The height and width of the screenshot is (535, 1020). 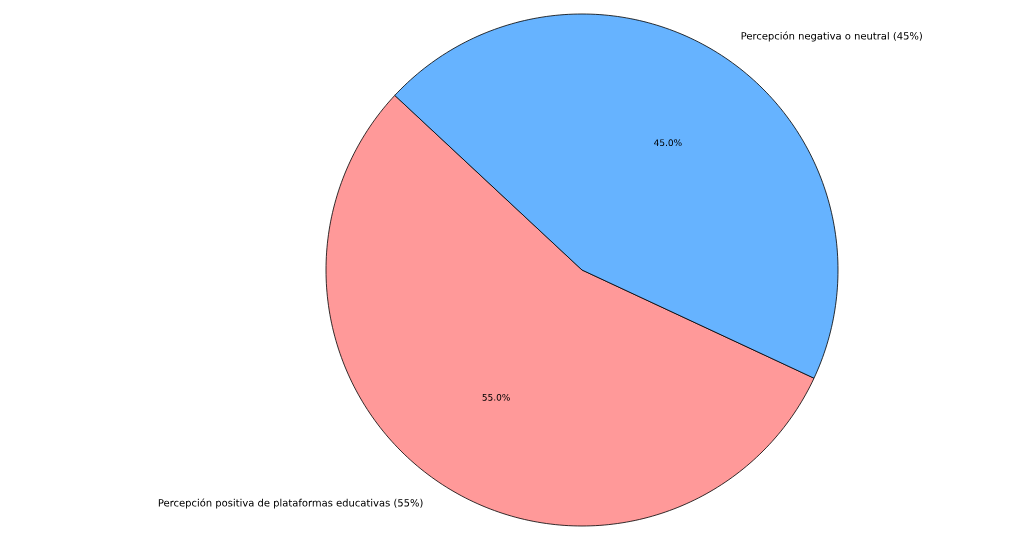 What do you see at coordinates (290, 503) in the screenshot?
I see `slice-label: Percepción positiva de plataformas educativas (55%)` at bounding box center [290, 503].